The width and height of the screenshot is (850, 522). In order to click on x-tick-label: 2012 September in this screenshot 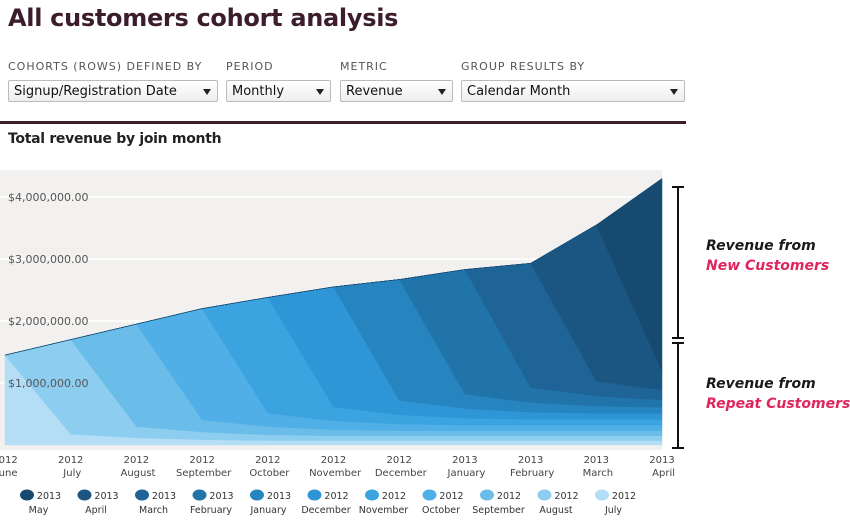, I will do `click(202, 467)`.